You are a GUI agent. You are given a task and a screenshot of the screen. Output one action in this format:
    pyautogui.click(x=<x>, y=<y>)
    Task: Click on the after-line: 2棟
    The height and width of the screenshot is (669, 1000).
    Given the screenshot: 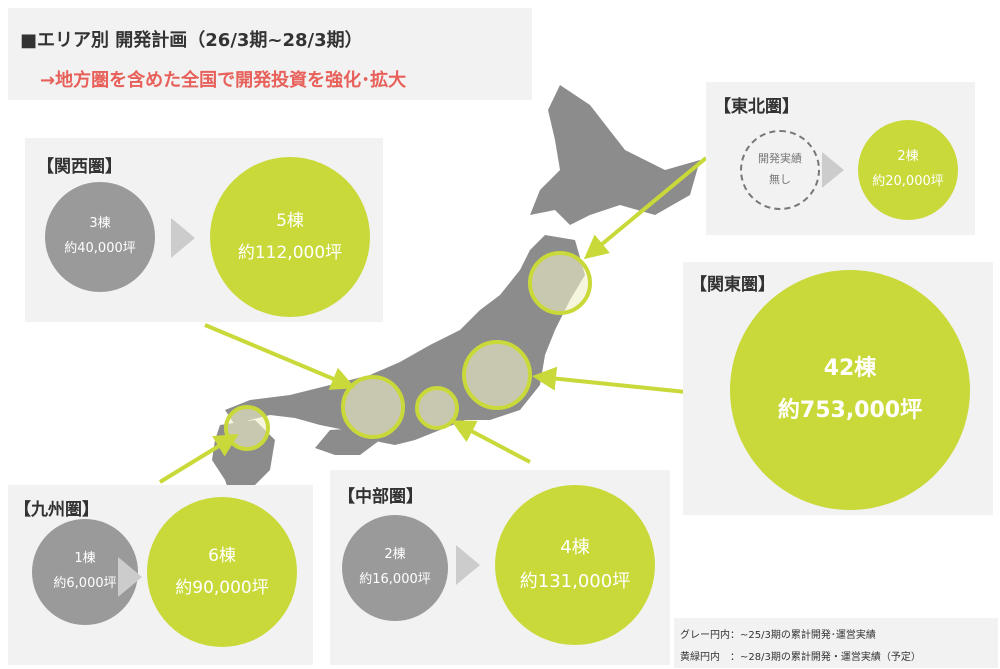 What is the action you would take?
    pyautogui.click(x=908, y=157)
    